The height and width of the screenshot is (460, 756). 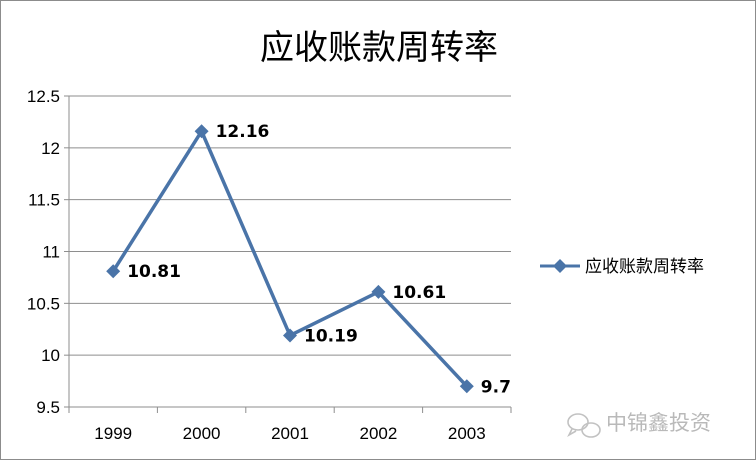 I want to click on data-label: 10.19, so click(x=331, y=336).